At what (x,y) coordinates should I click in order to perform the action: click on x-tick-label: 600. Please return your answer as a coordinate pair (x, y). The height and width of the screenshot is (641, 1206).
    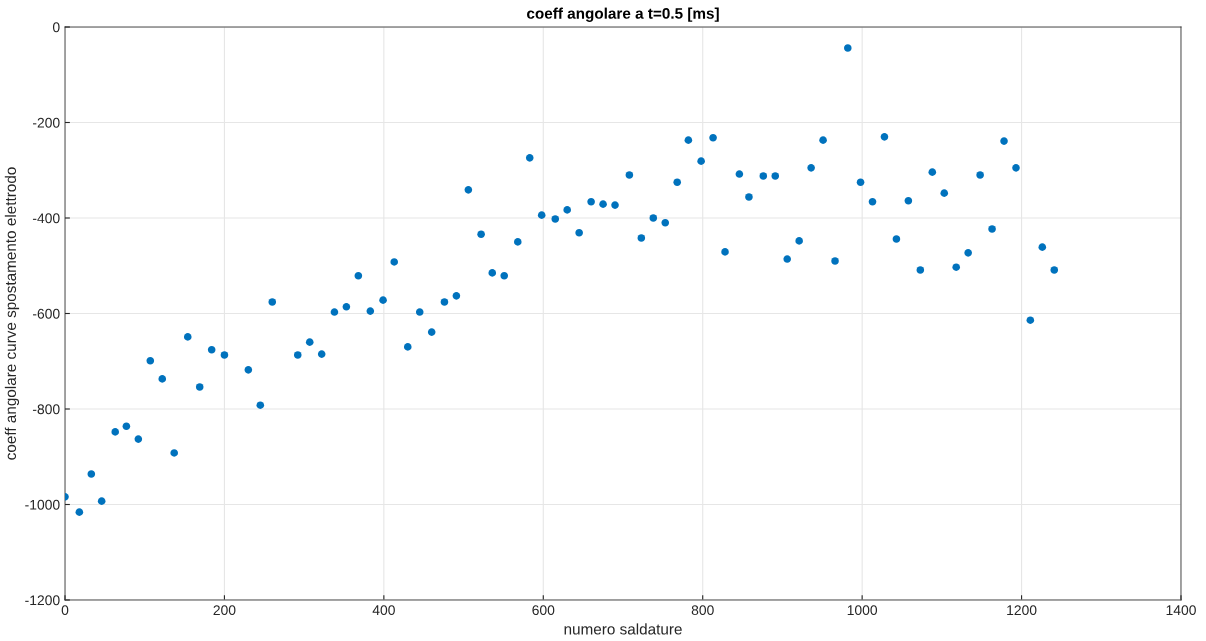
    Looking at the image, I should click on (543, 610).